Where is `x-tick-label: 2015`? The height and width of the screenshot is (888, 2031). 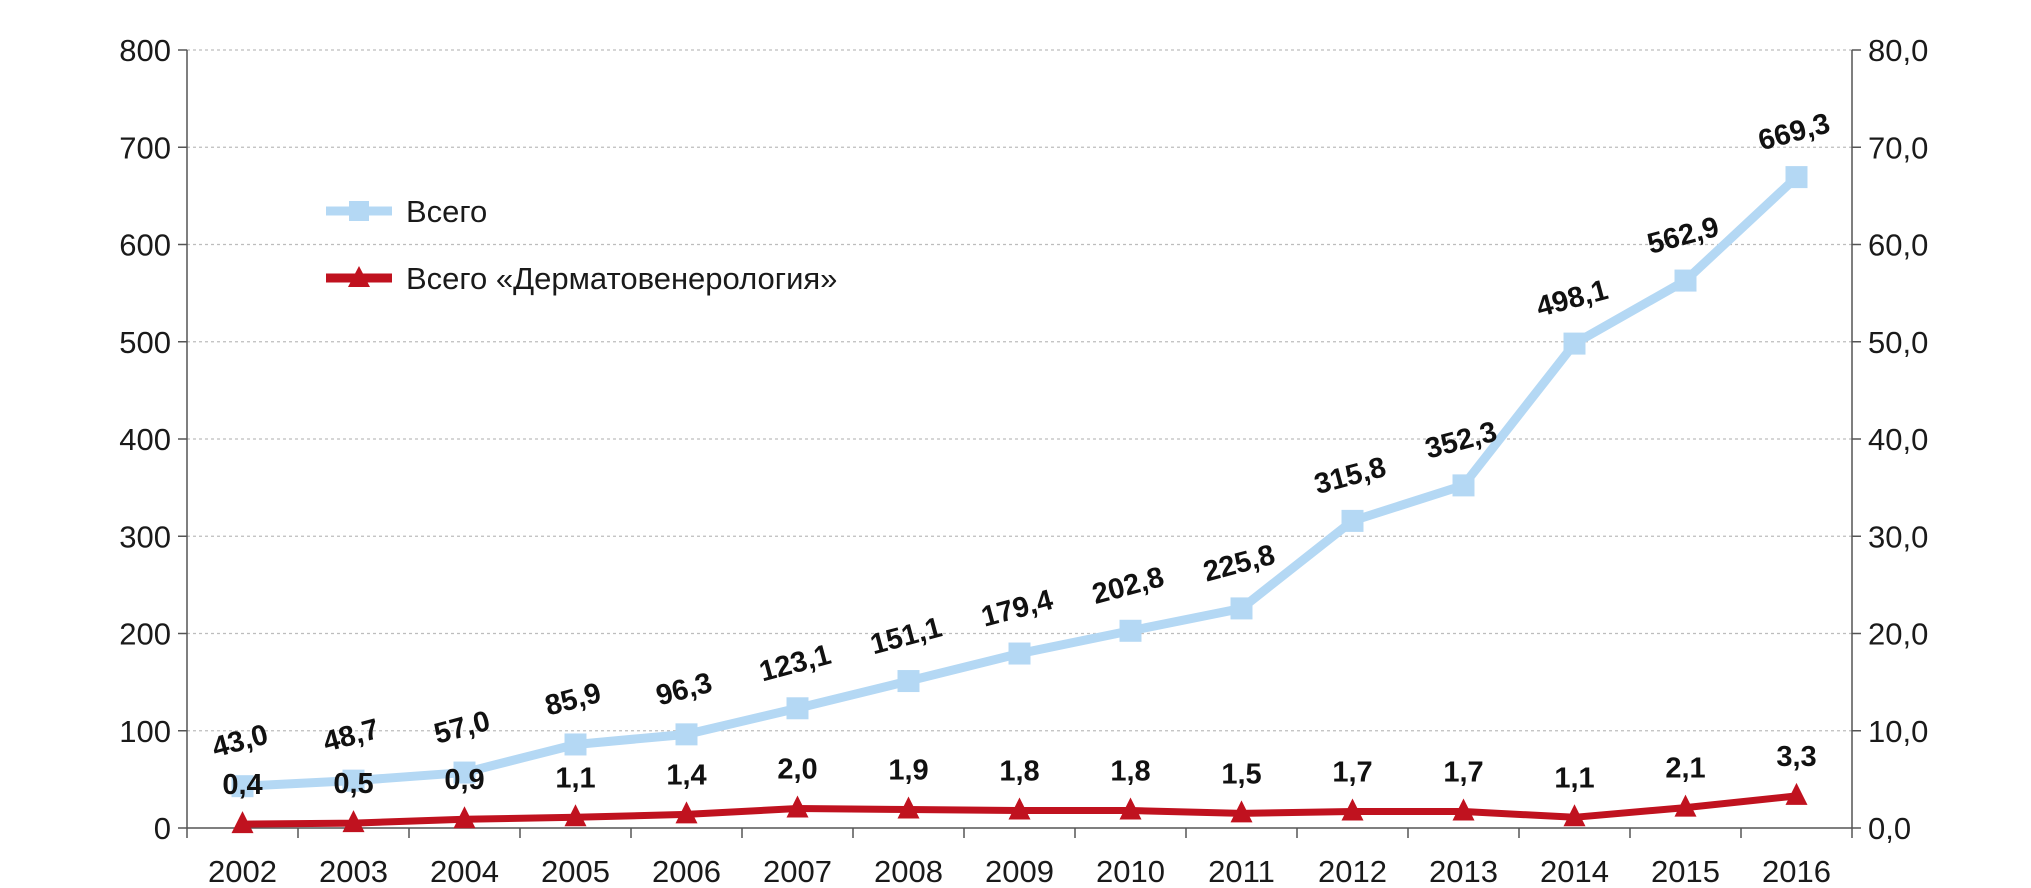
x-tick-label: 2015 is located at coordinates (1685, 871).